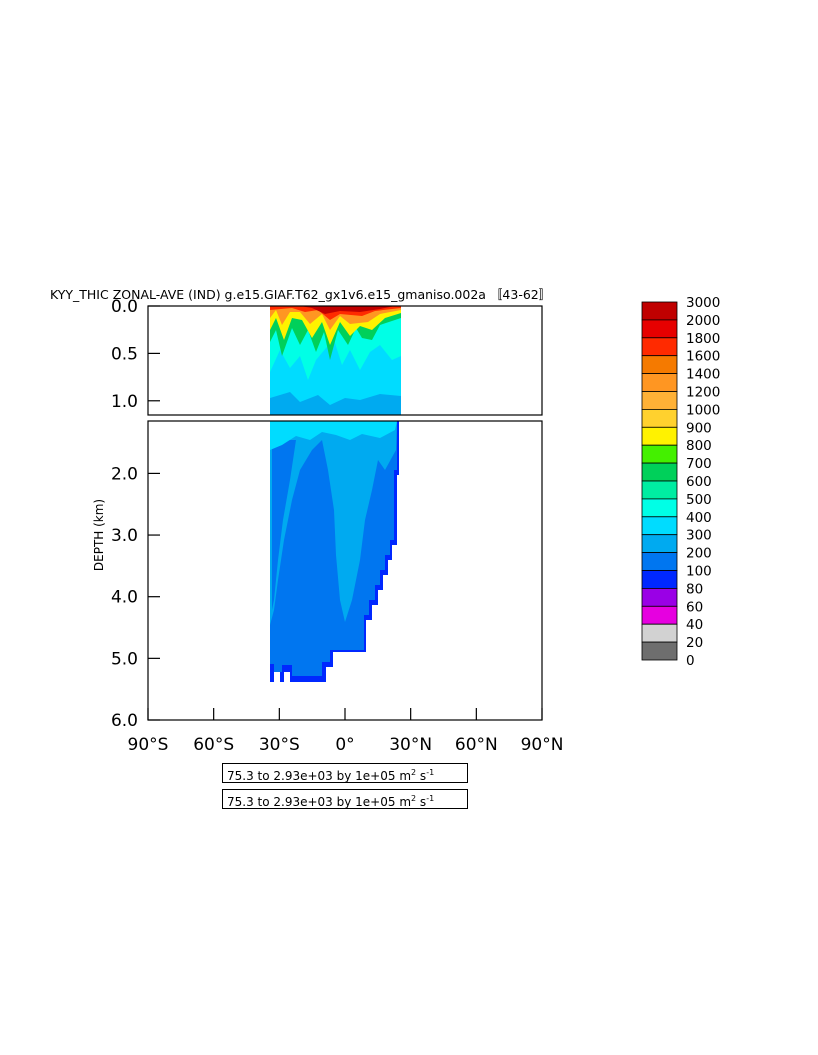  I want to click on upper-field-darkred, so click(347, 310).